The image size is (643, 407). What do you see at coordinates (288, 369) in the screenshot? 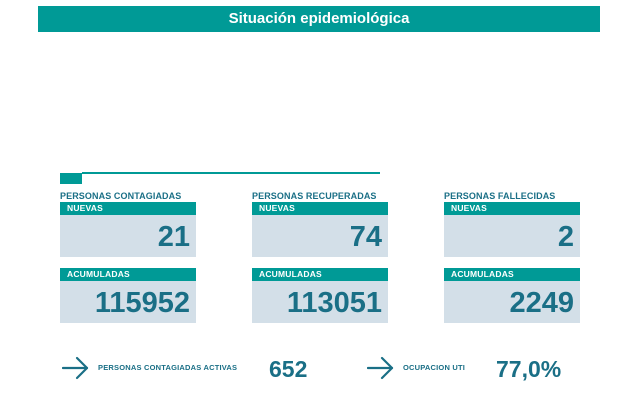
I see `stat-value: 652` at bounding box center [288, 369].